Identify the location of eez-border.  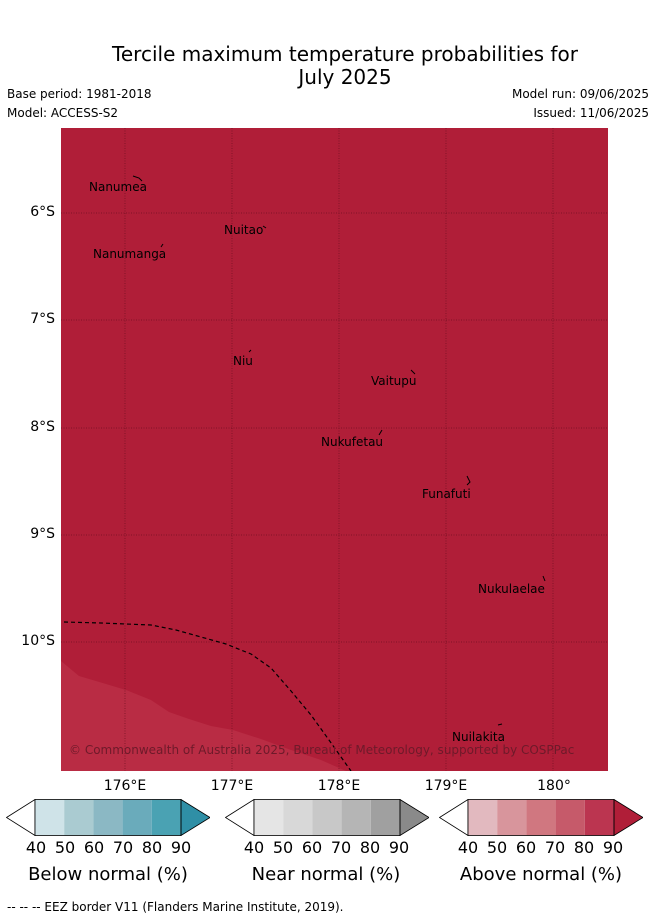
(207, 696).